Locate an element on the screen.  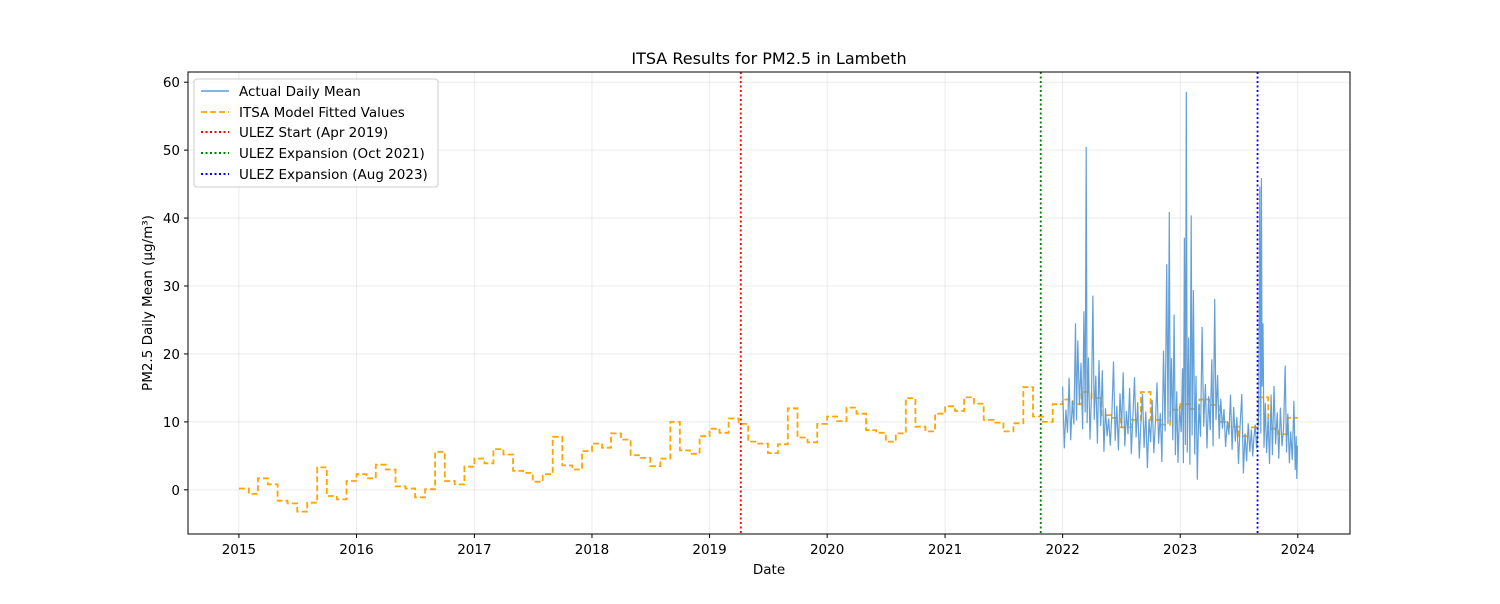
legend-label-actual: Actual Daily Mean is located at coordinates (300, 92).